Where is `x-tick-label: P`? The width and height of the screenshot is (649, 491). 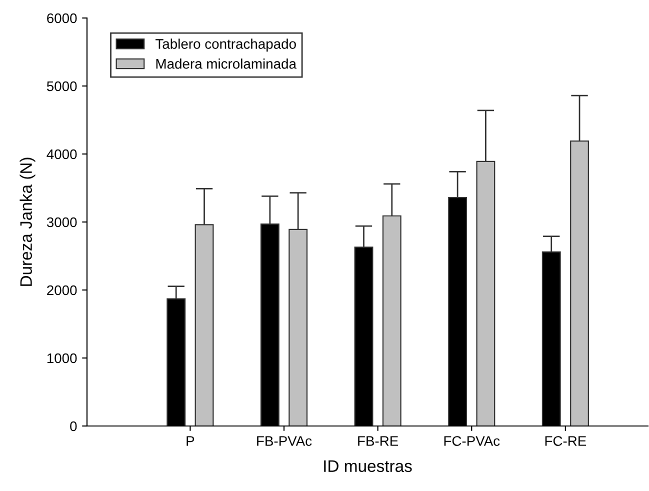
x-tick-label: P is located at coordinates (190, 441).